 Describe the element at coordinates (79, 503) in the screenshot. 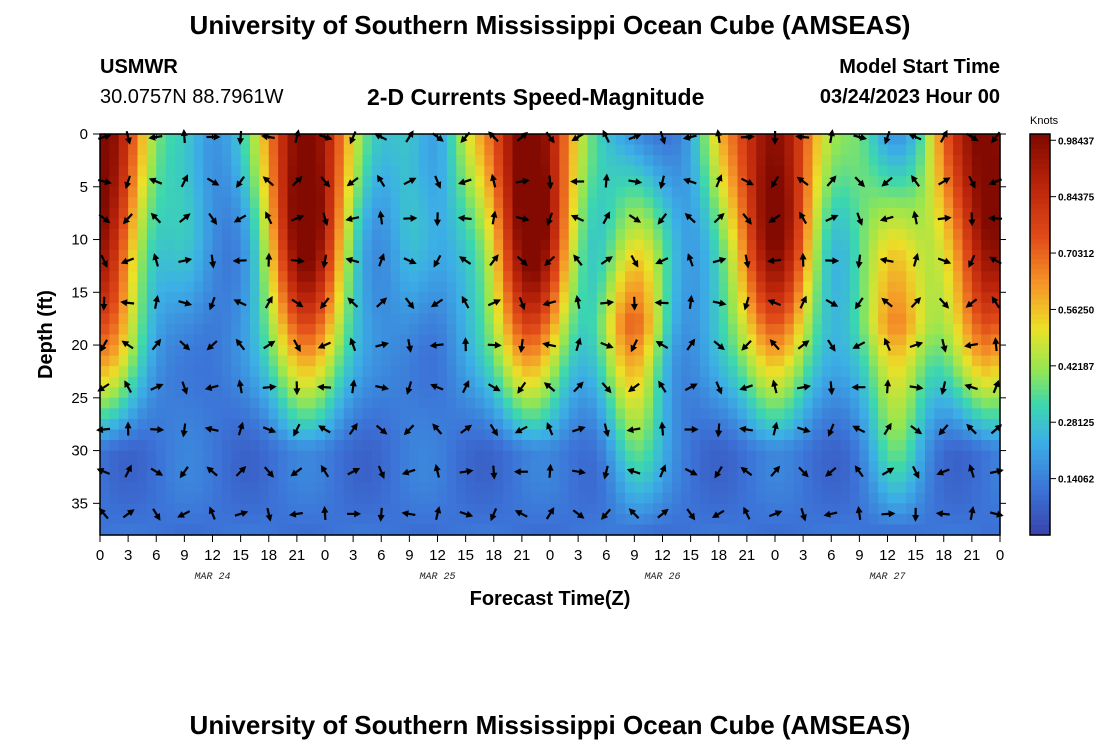

I see `y-tick-label: 35` at that location.